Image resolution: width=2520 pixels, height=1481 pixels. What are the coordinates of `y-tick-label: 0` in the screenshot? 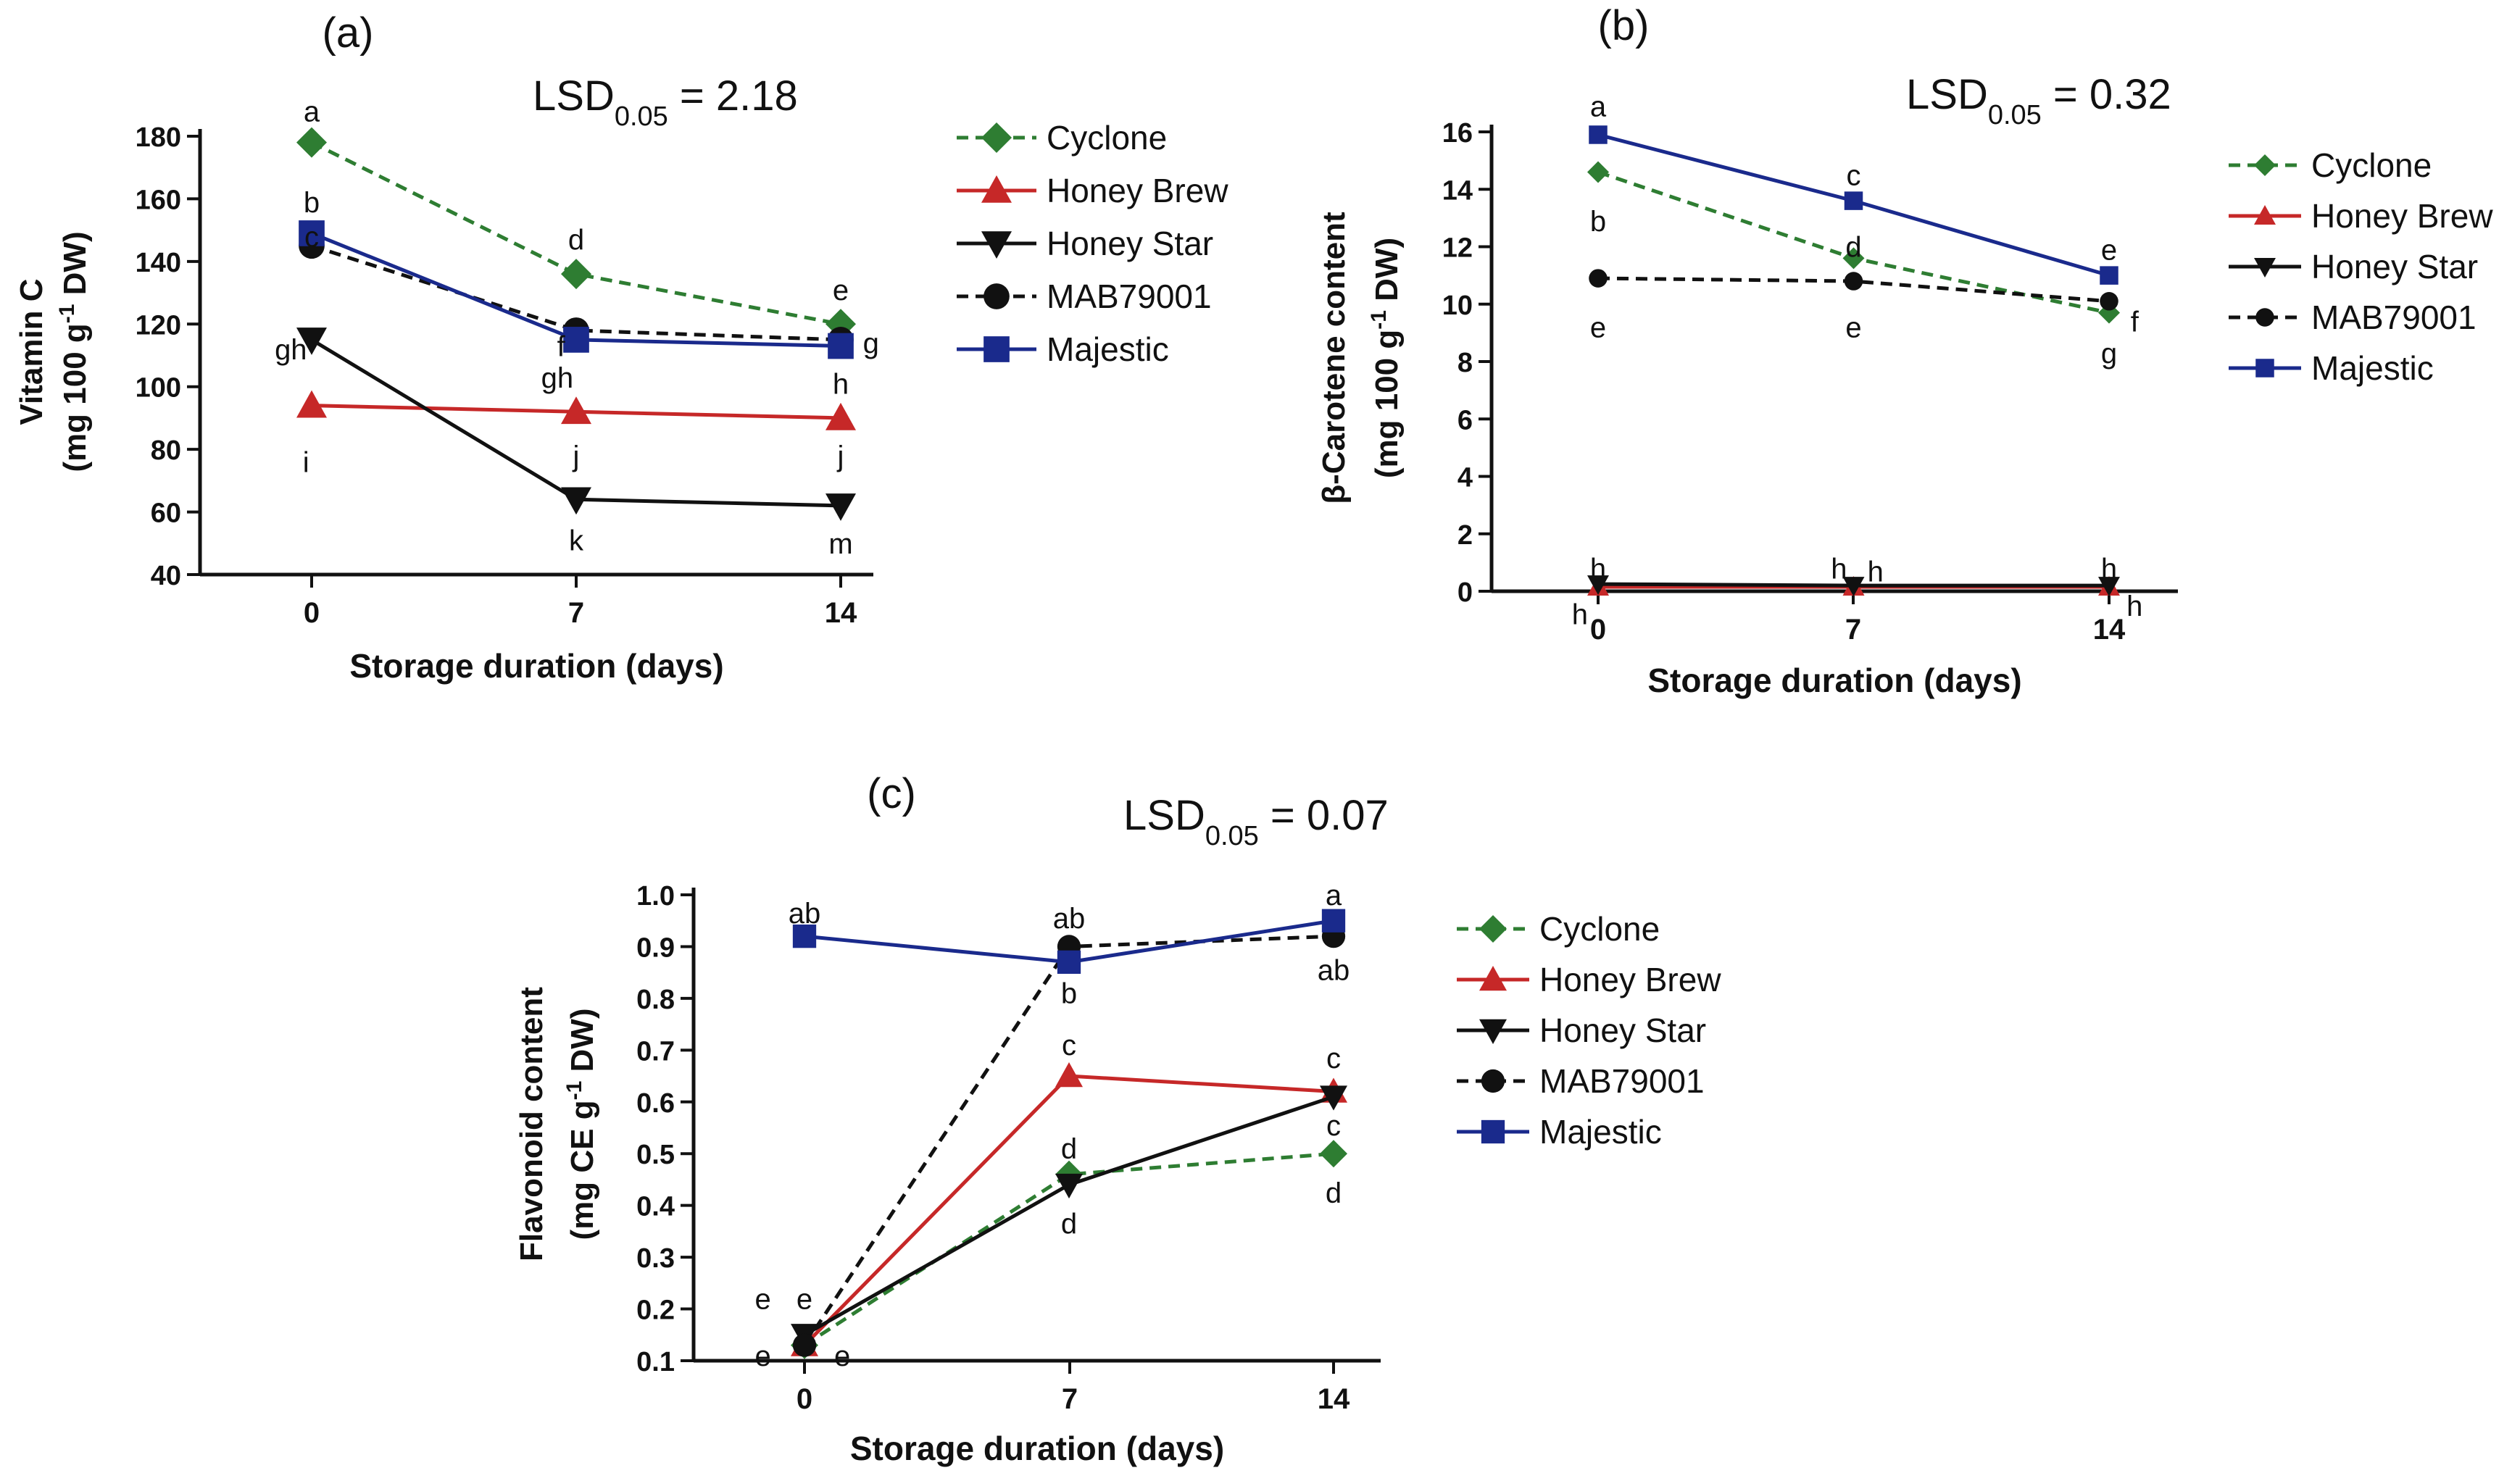 It's located at (1465, 592).